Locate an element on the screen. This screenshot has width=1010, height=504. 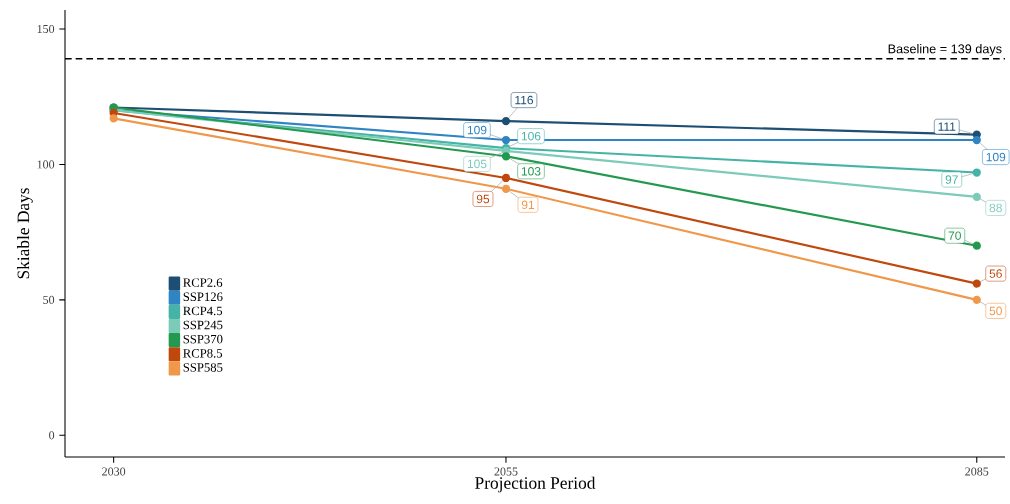
data-label: 88 is located at coordinates (995, 208).